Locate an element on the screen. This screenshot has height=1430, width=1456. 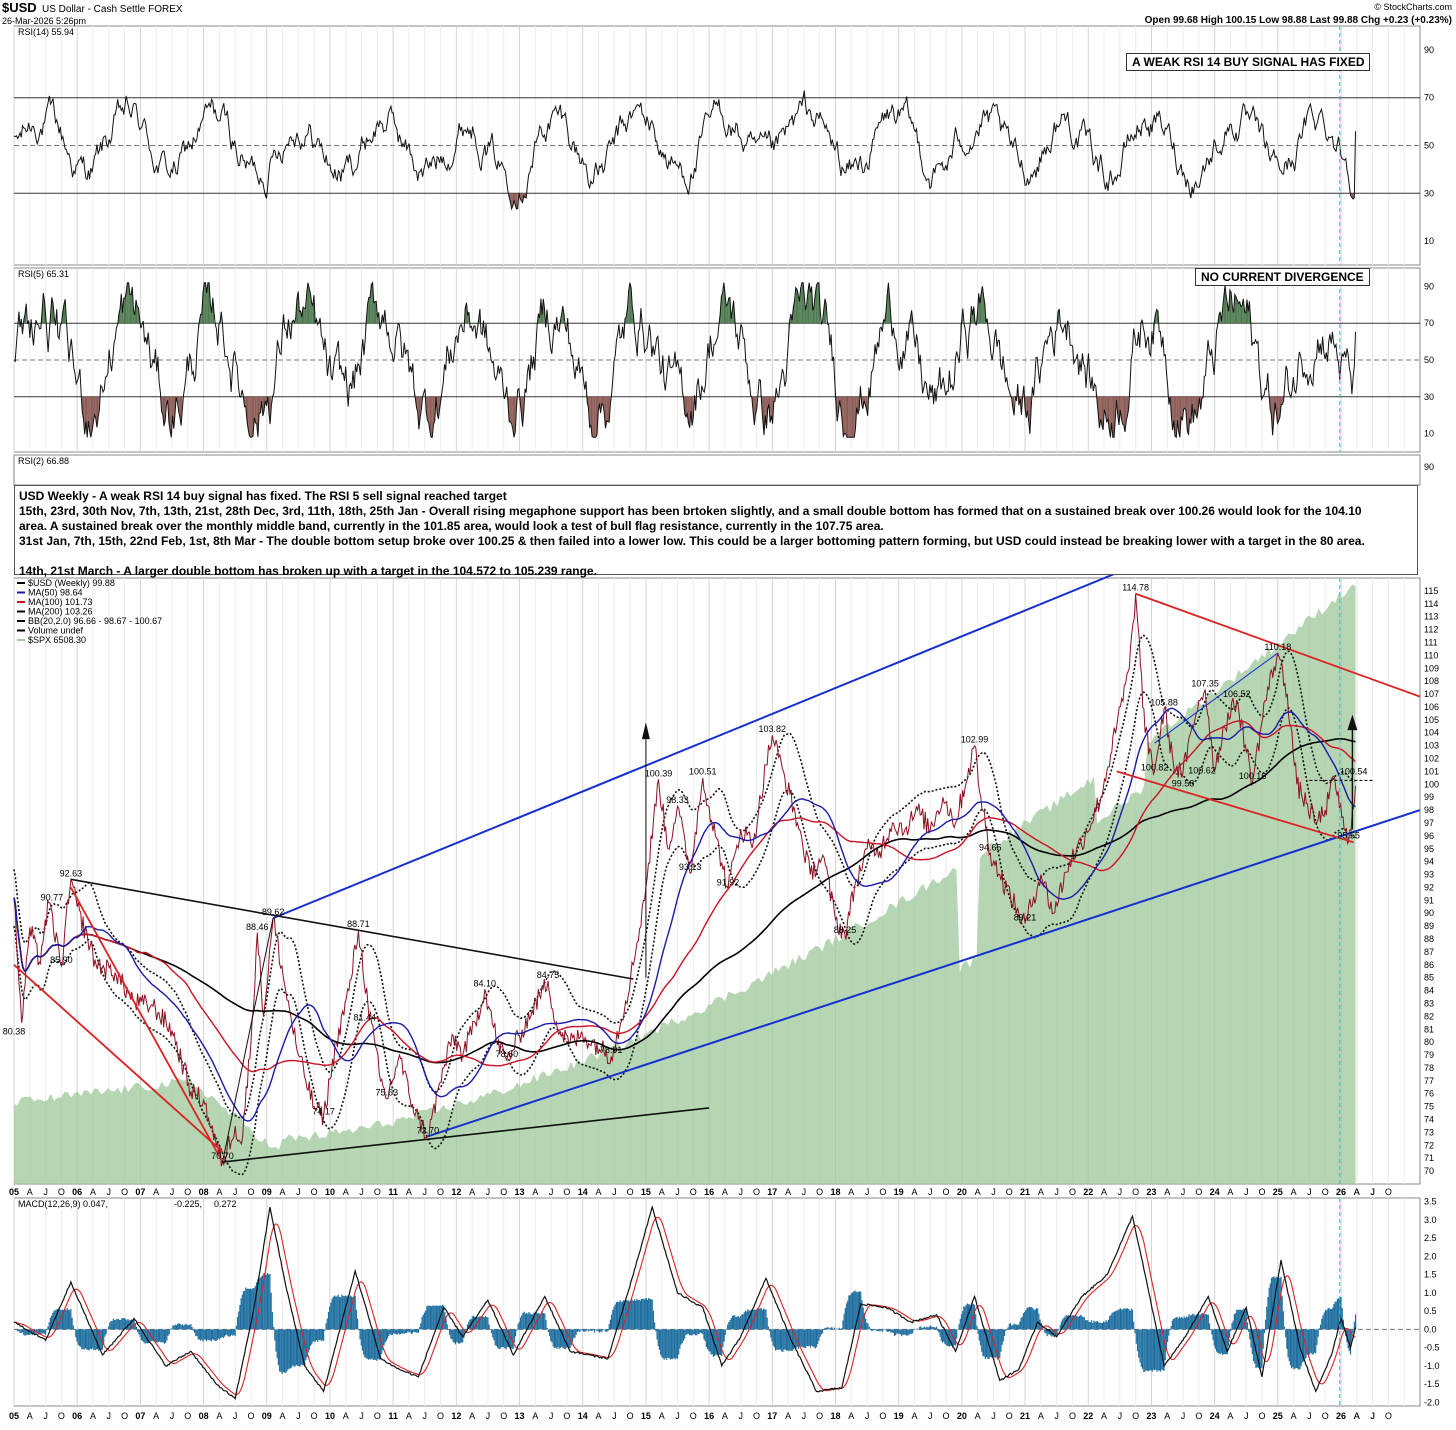
symbol-label: $USD is located at coordinates (19, 7).